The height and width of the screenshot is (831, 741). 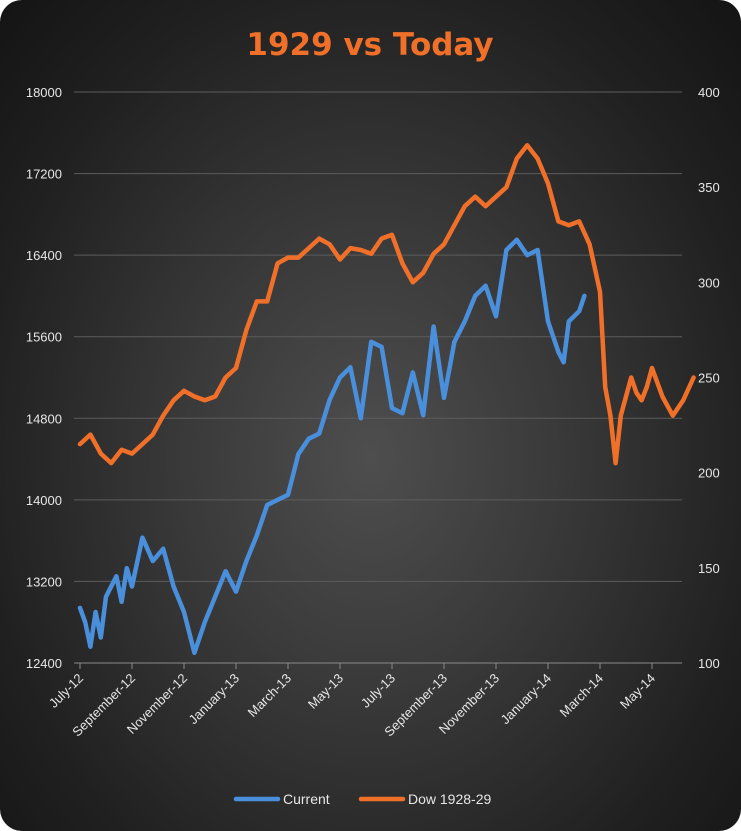 I want to click on right-axis-labels: 100 150 200 250 300 350 400, so click(x=709, y=378).